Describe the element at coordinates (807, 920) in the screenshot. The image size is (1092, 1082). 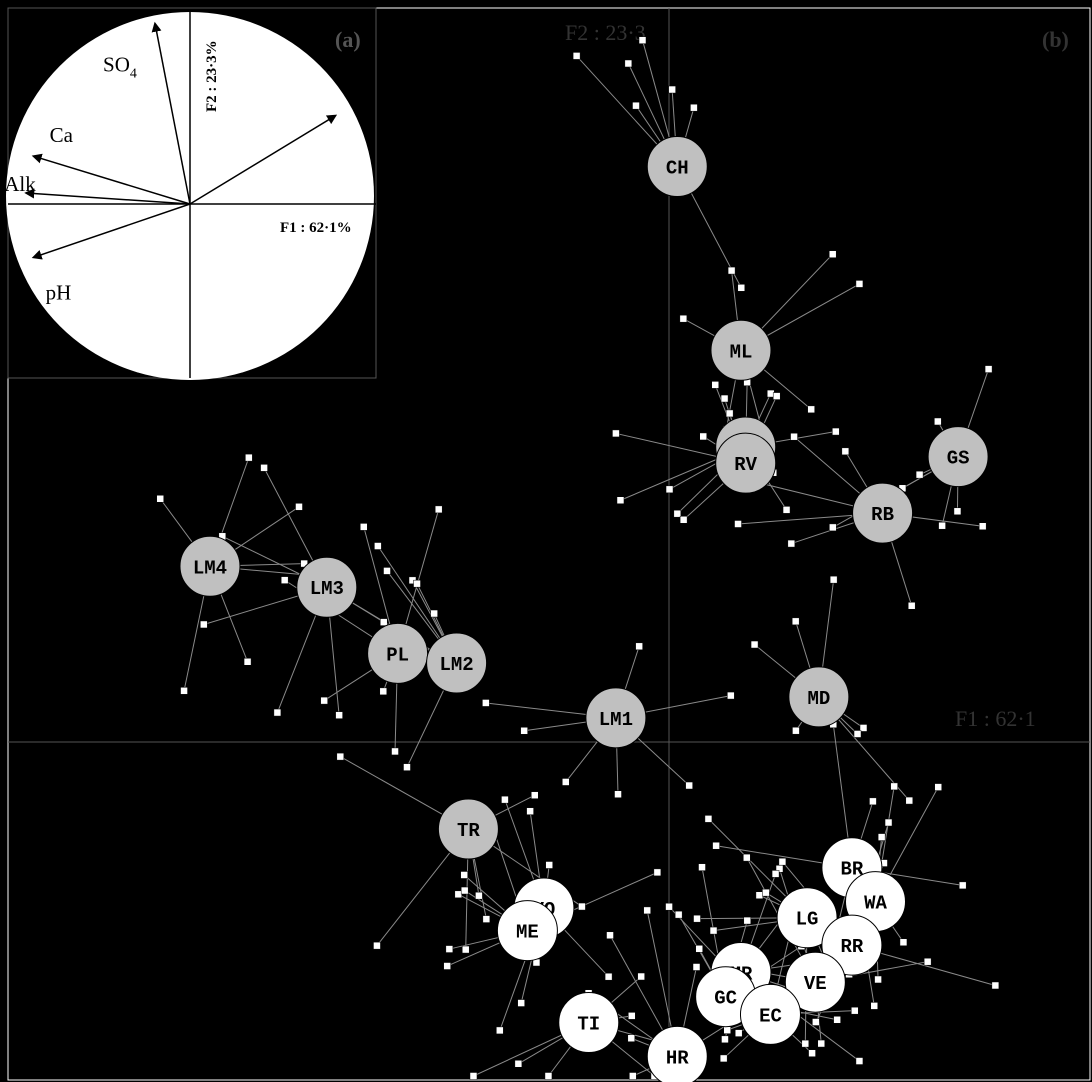
I see `group-label-lg: LG` at that location.